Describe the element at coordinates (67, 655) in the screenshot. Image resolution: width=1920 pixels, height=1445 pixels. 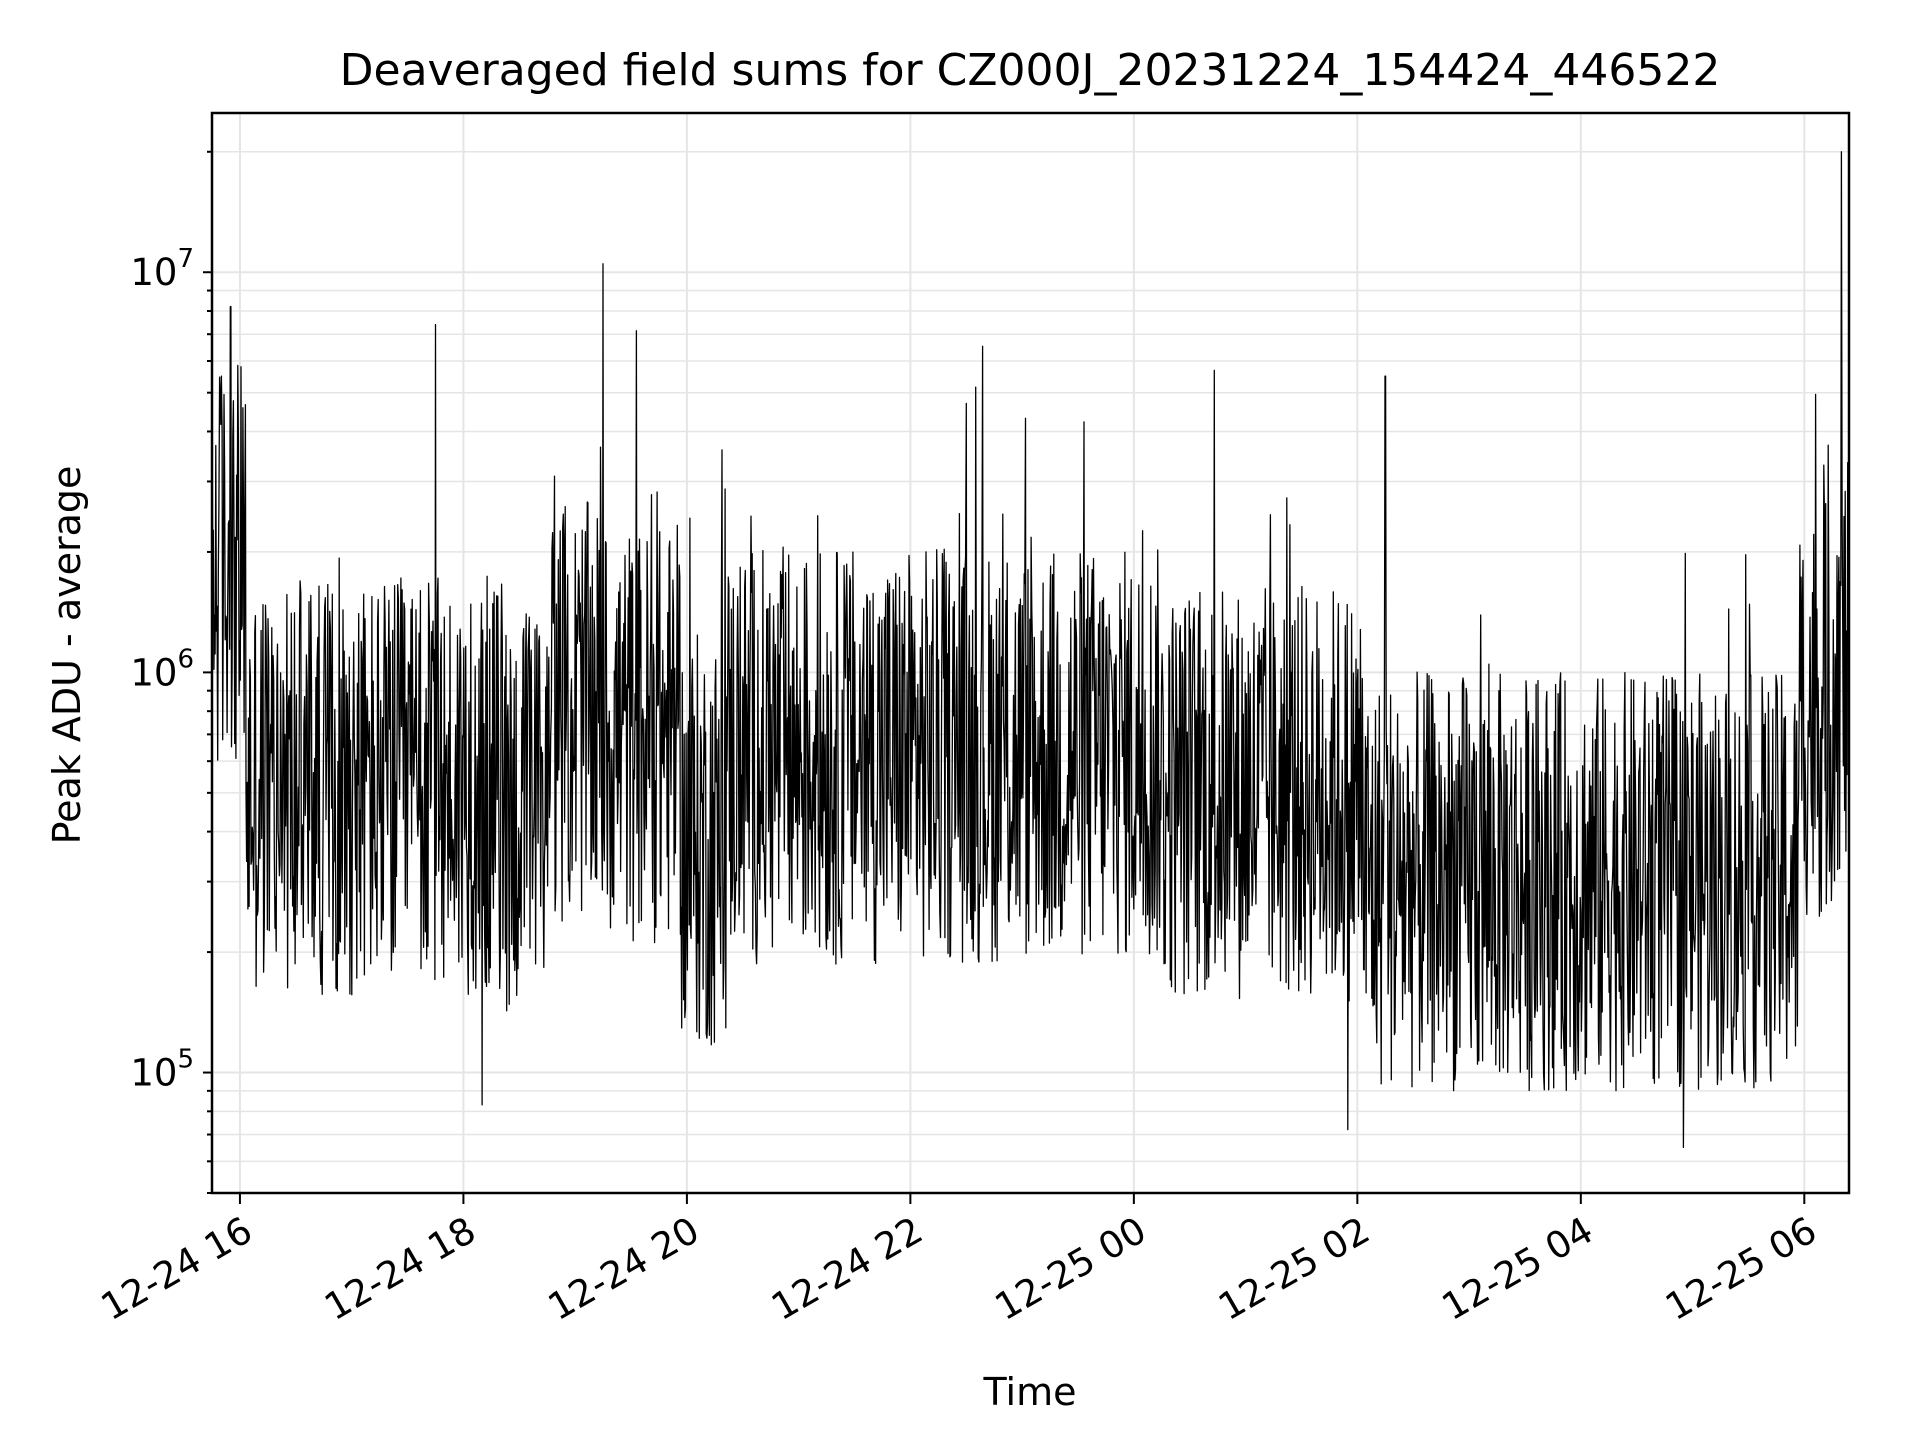
I see `y-axis-label: Peak ADU - average` at that location.